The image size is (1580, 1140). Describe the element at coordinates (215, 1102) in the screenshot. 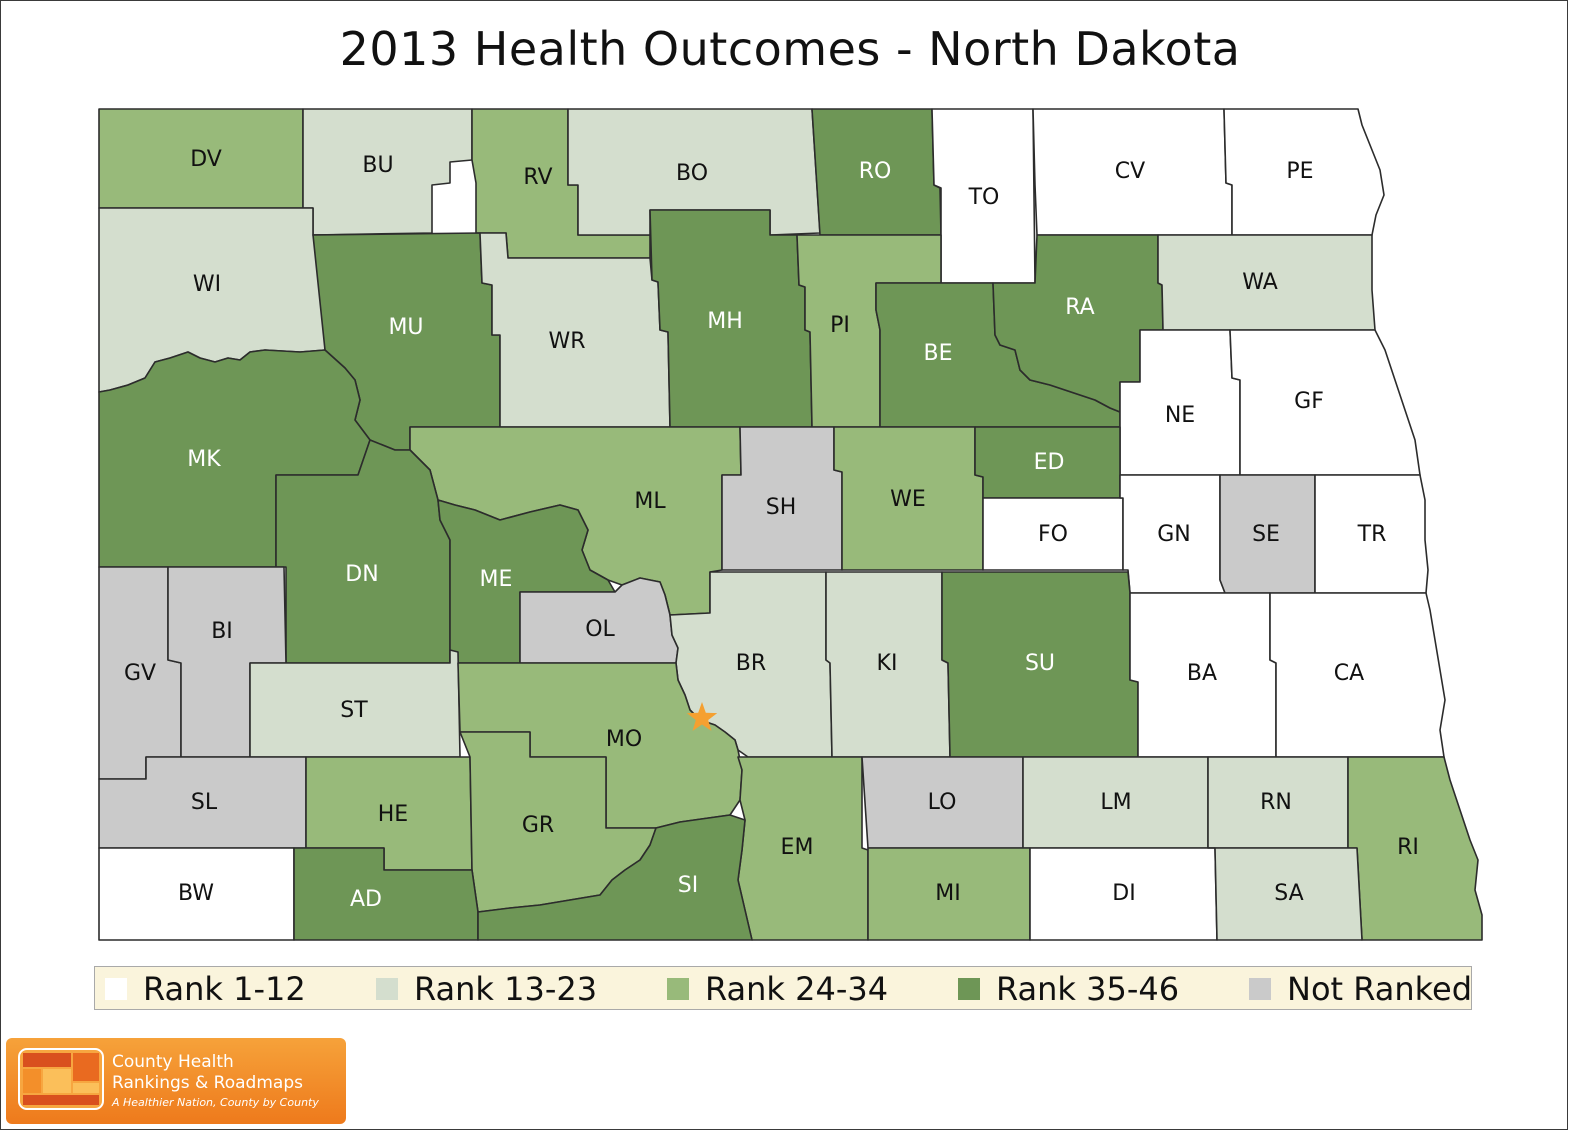

I see `logo-tagline: A Healthier Nation, County by County` at that location.